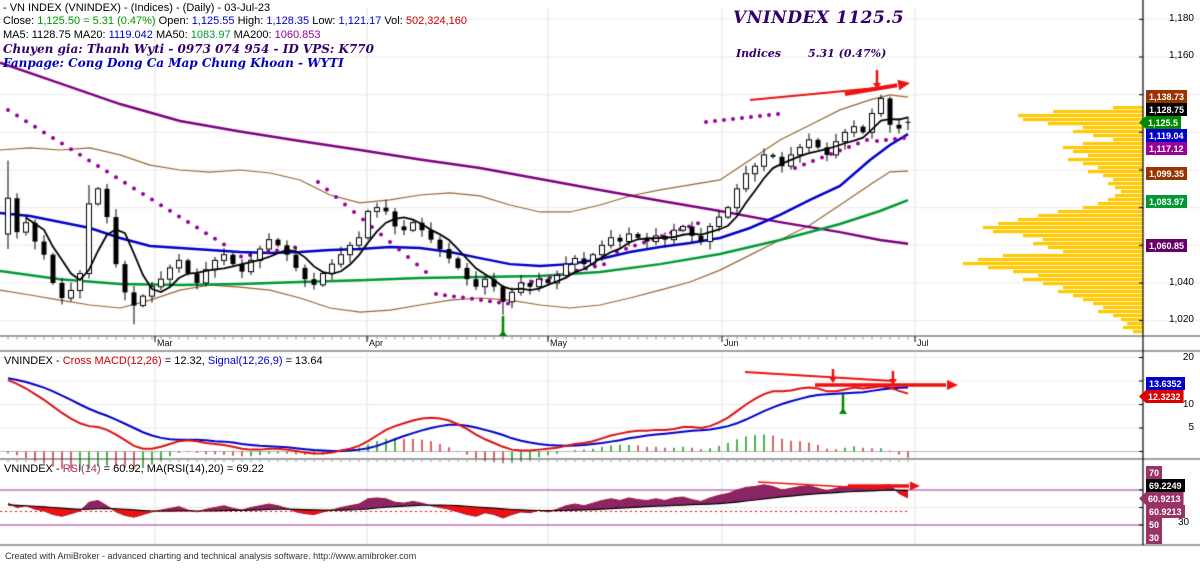 This screenshot has height=568, width=1200. I want to click on low-label: Low:, so click(324, 21).